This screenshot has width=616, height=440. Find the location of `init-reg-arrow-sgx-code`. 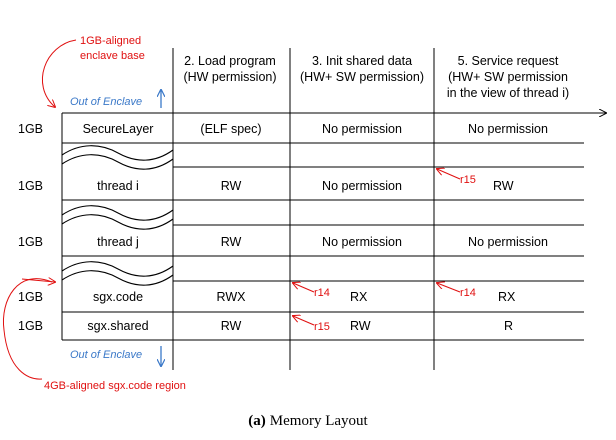

init-reg-arrow-sgx-code is located at coordinates (304, 288).